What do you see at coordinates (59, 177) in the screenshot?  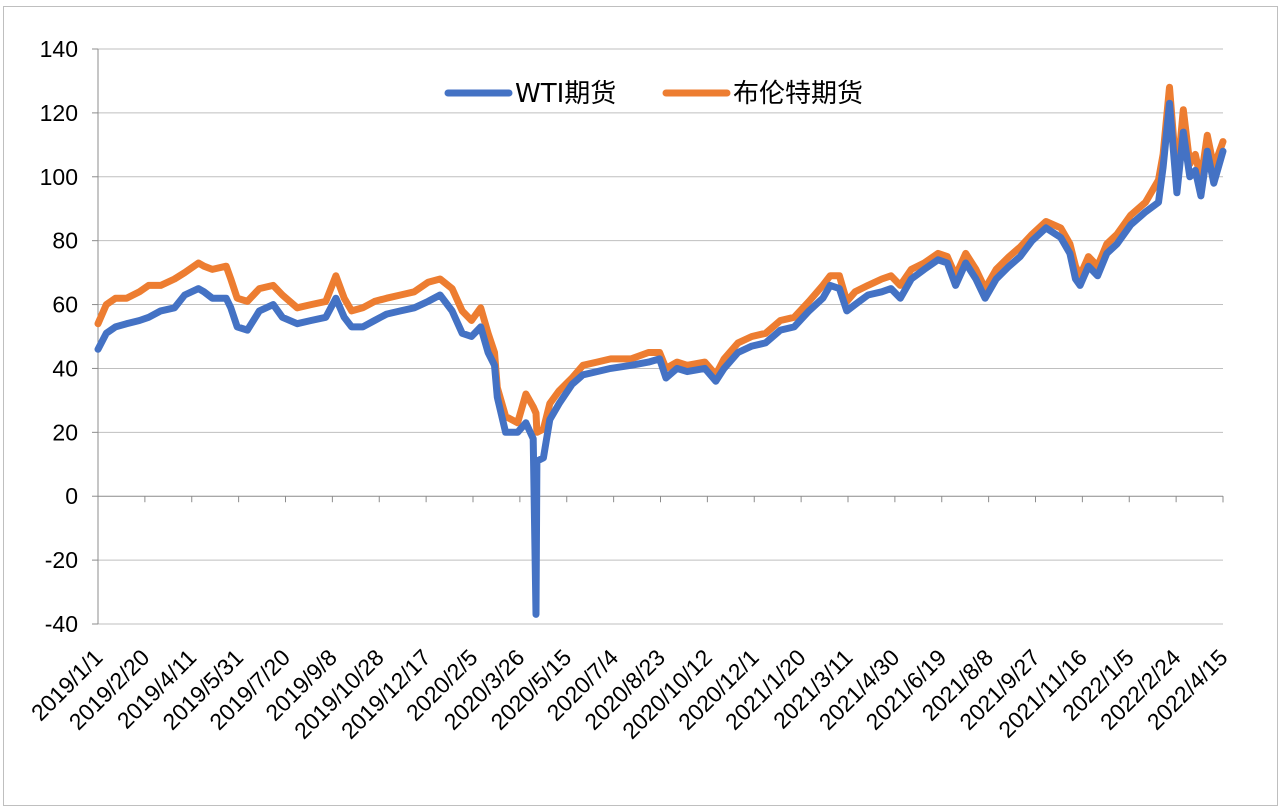 I see `y-tick-label: 100` at bounding box center [59, 177].